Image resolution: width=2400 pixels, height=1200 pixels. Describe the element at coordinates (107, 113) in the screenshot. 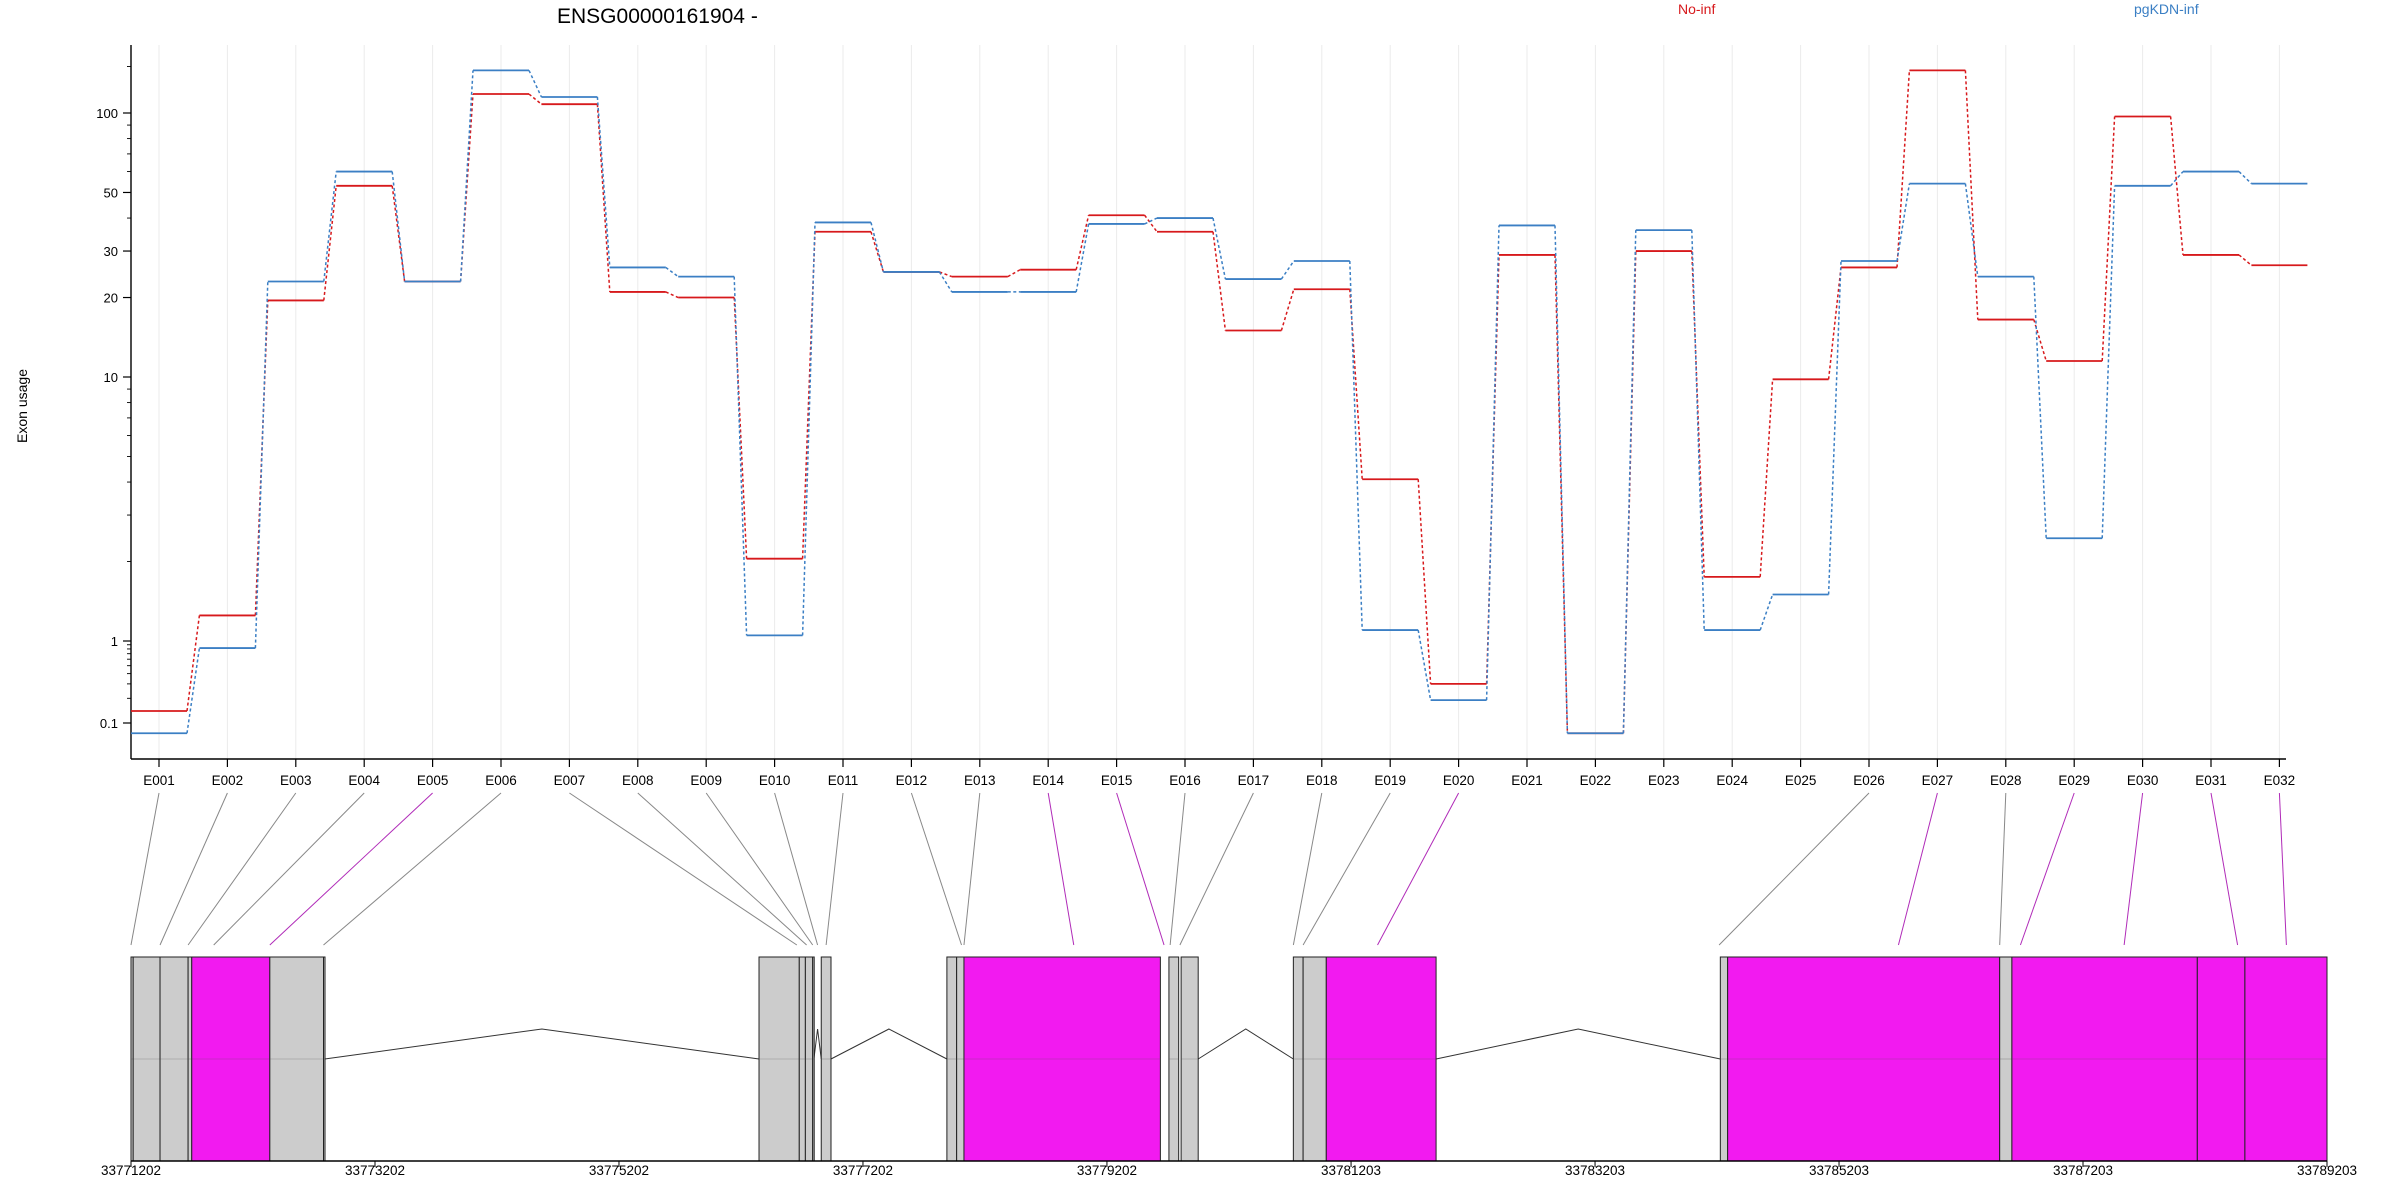

I see `y-tick-label: 100` at that location.